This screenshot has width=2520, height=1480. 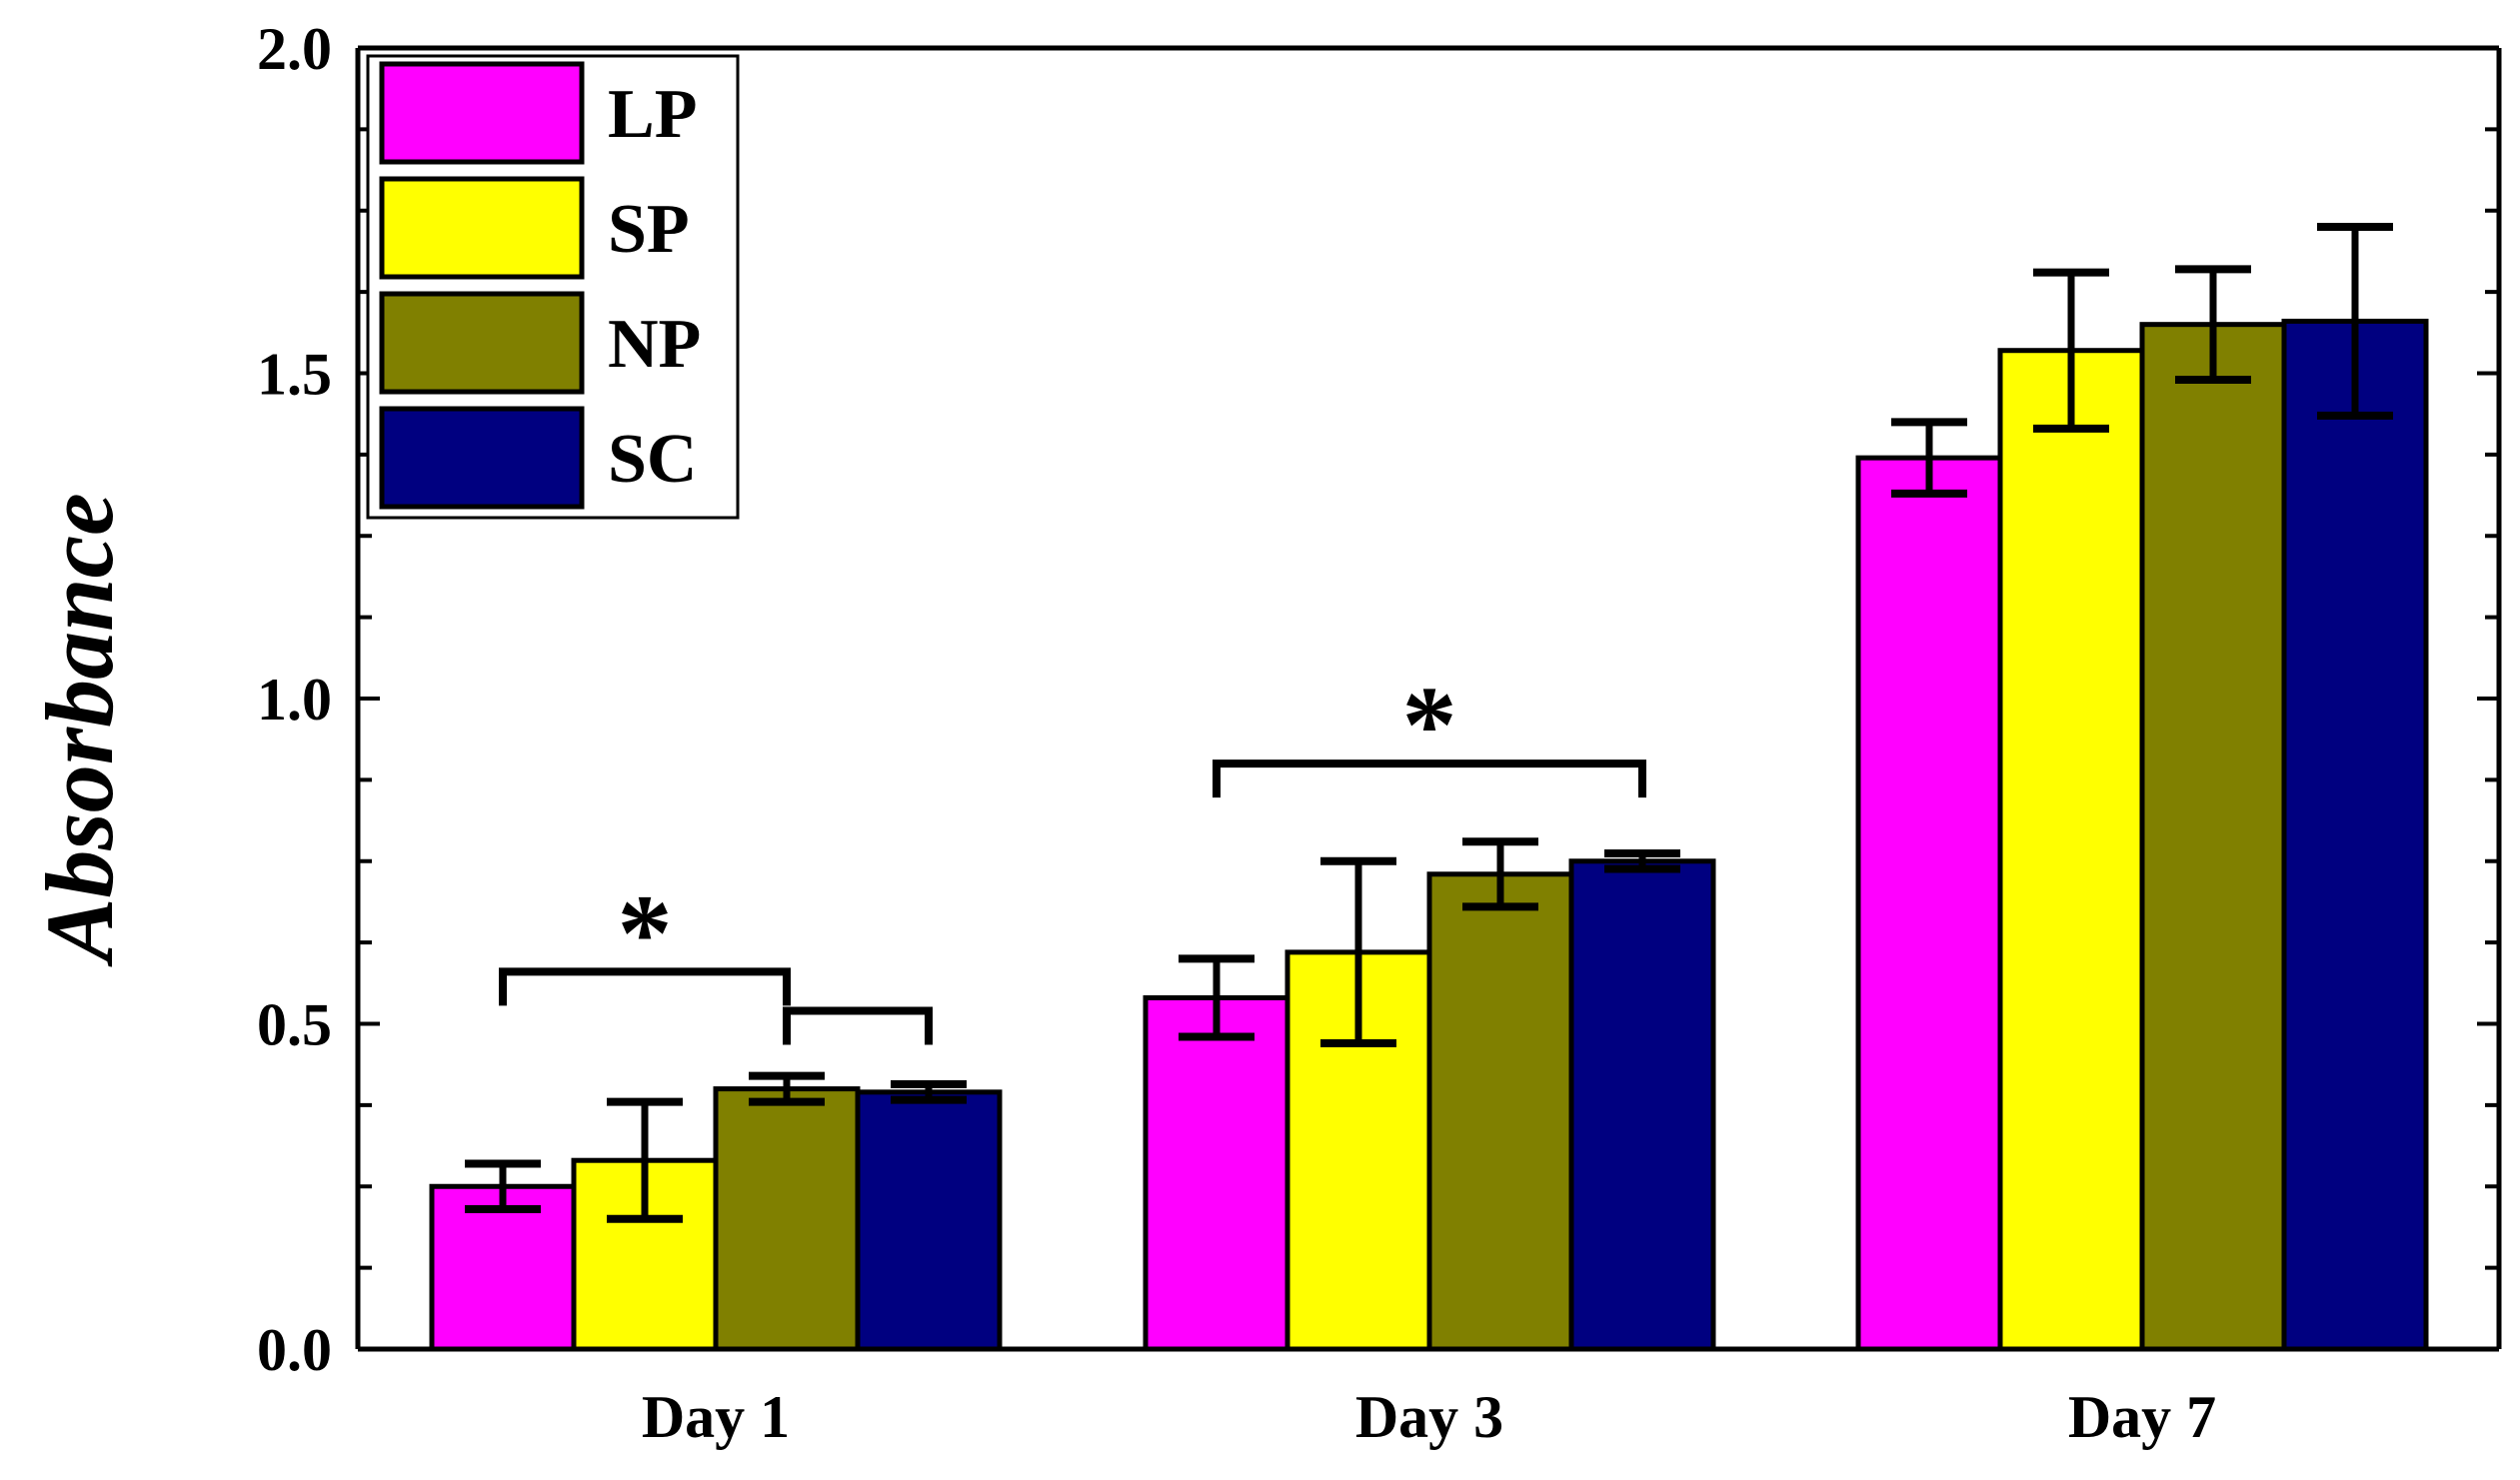 I want to click on y-tick-label: 2.0, so click(x=294, y=49).